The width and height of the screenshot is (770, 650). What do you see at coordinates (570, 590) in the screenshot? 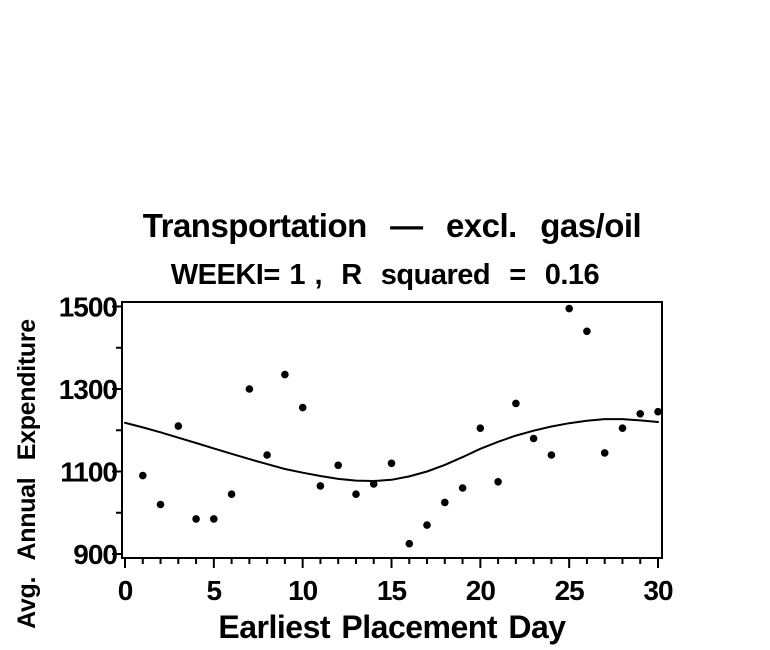
I see `x-tick-label: 25` at bounding box center [570, 590].